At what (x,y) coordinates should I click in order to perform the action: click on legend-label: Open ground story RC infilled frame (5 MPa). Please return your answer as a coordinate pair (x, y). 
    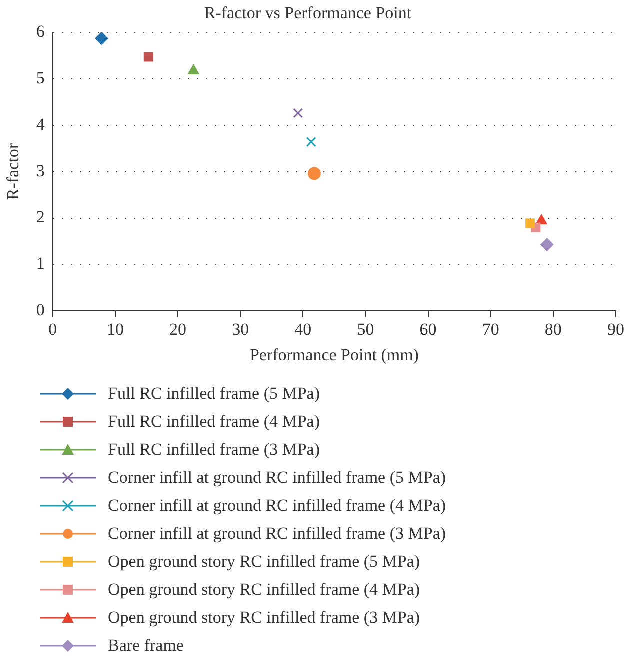
    Looking at the image, I should click on (264, 562).